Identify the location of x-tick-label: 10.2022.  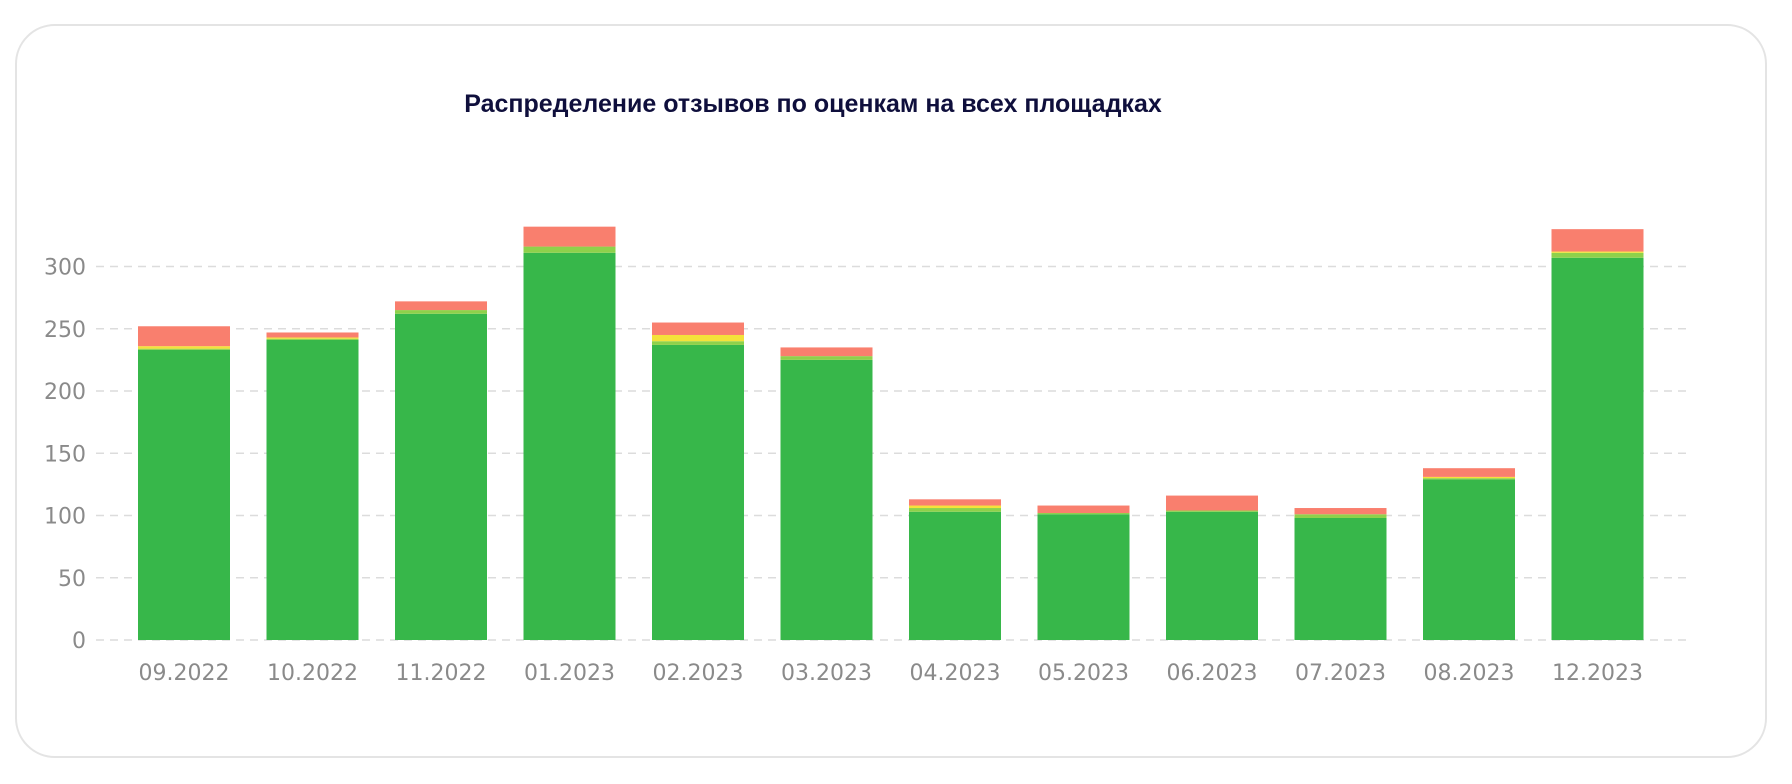
(312, 673).